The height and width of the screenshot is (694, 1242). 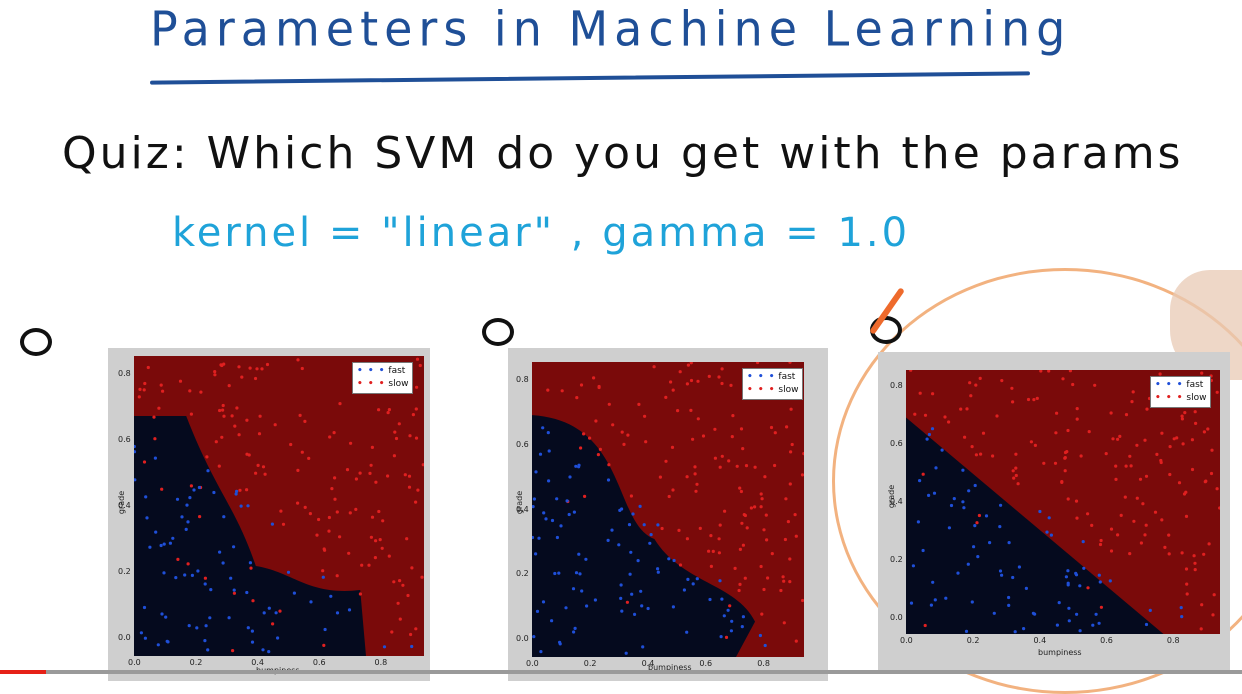 I want to click on option-2-radio, so click(x=498, y=332).